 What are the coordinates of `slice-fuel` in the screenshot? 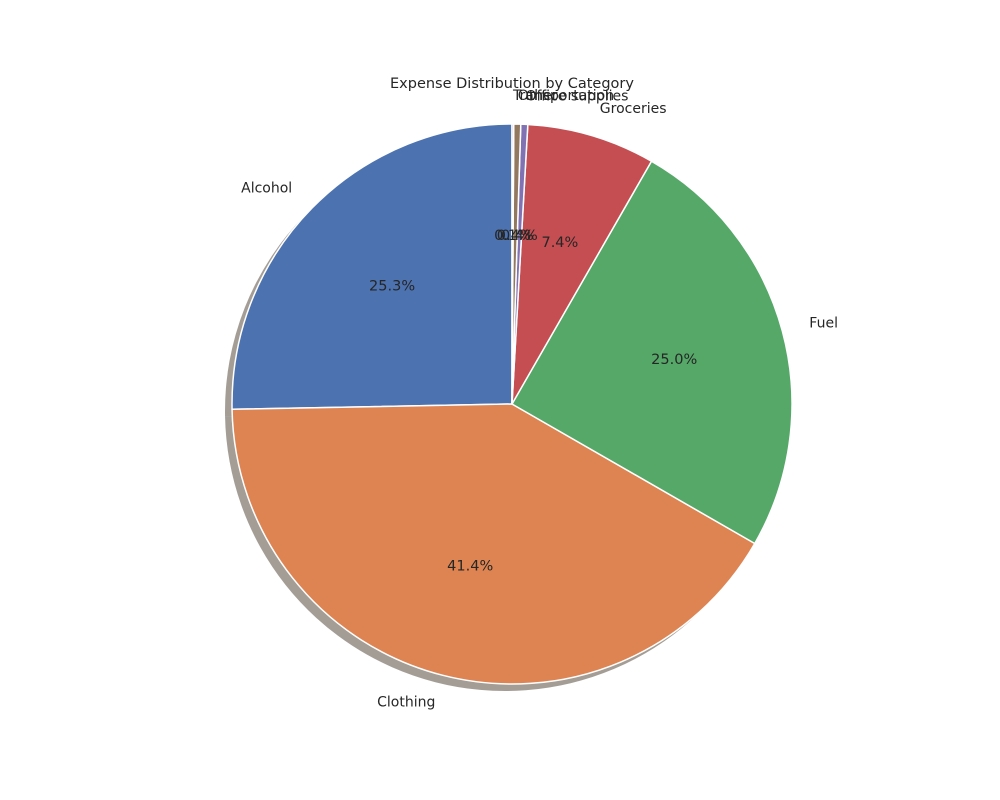 It's located at (652, 352).